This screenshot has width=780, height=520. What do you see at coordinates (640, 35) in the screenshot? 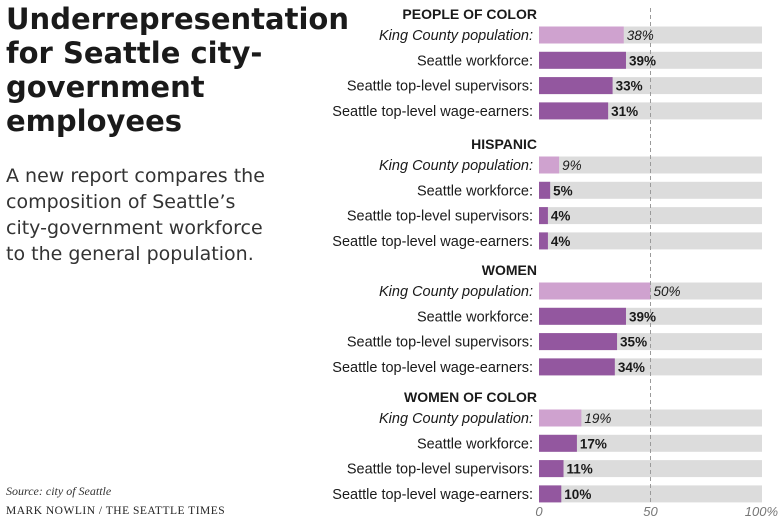
I see `data-label: 38%` at bounding box center [640, 35].